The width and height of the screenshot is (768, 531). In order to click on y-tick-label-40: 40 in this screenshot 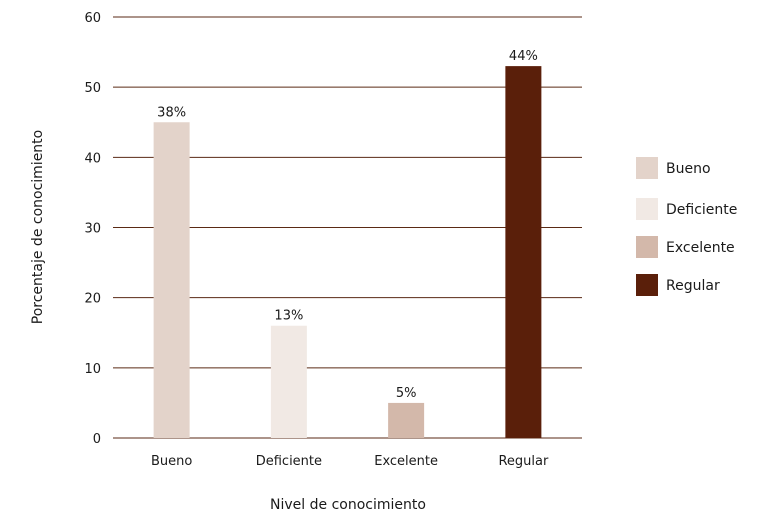, I will do `click(92, 158)`.